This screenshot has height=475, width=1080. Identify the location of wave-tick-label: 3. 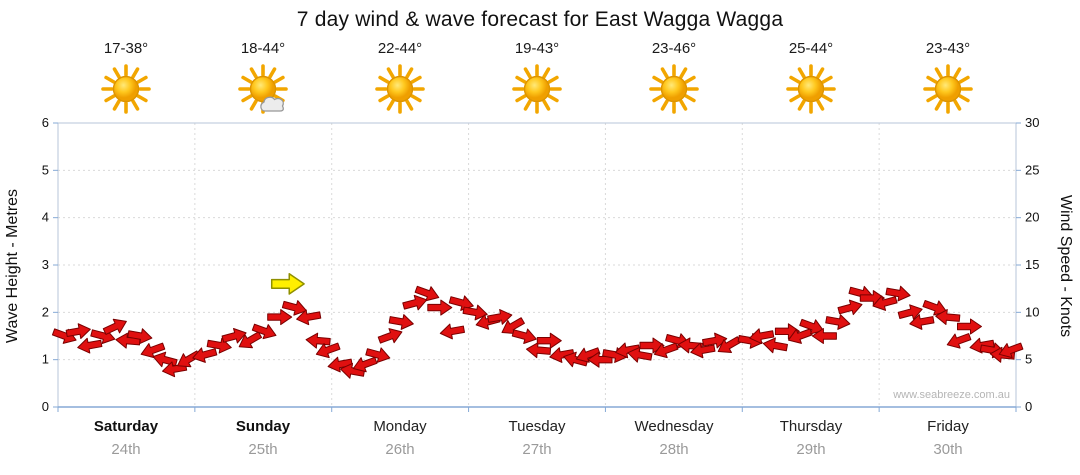
(45, 264).